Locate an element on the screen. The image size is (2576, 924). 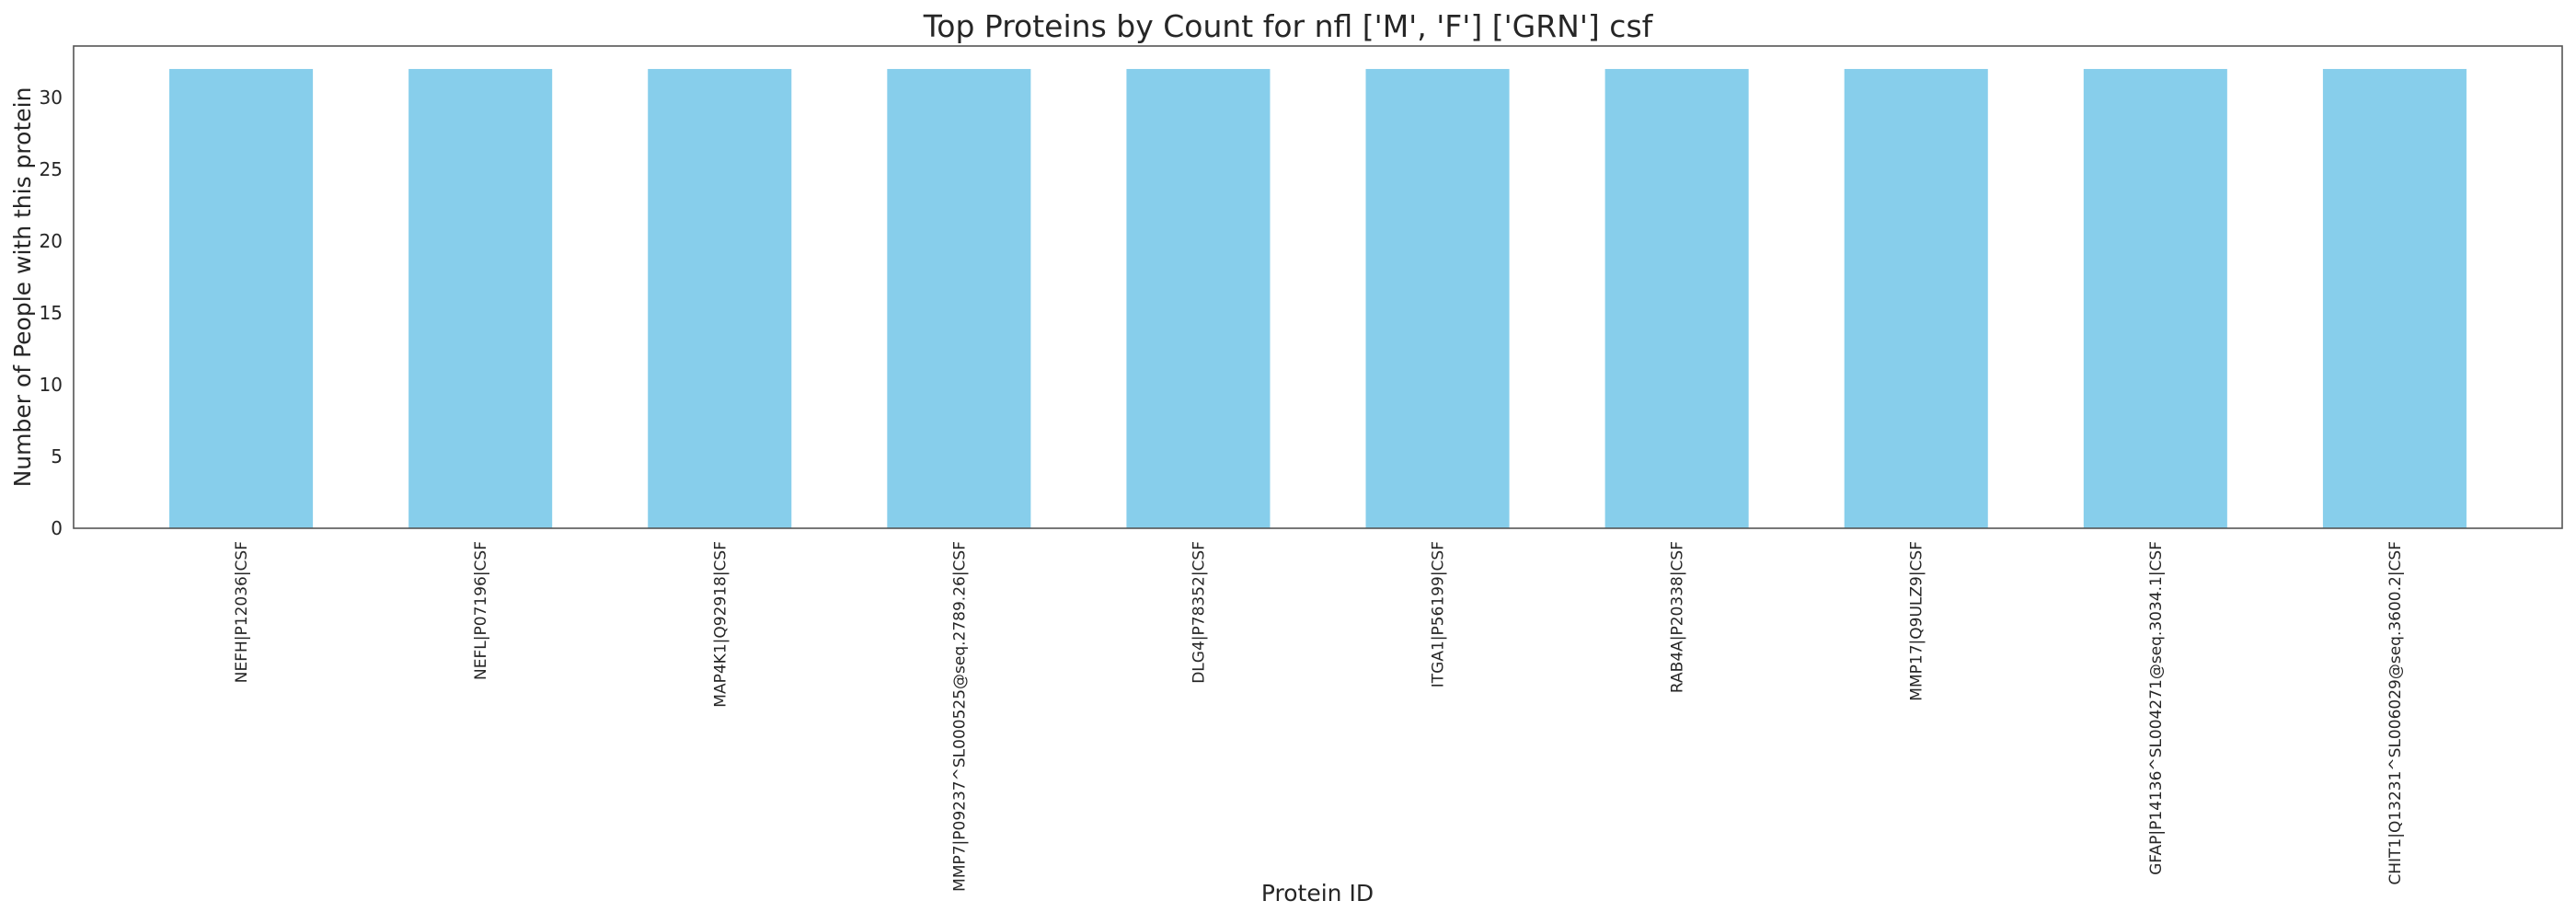
x-tick-label: MMP7|P09237^SL000525@seq.2789.26|CSF is located at coordinates (959, 716).